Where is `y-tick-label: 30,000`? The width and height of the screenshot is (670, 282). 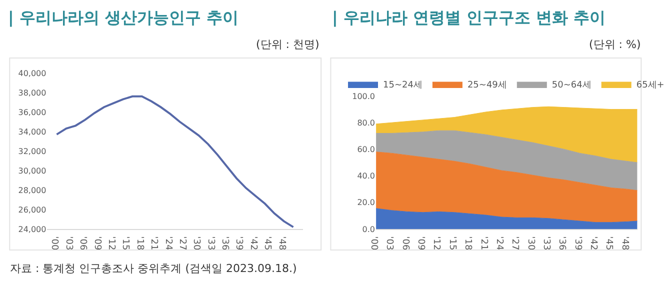 y-tick-label: 30,000 is located at coordinates (32, 171).